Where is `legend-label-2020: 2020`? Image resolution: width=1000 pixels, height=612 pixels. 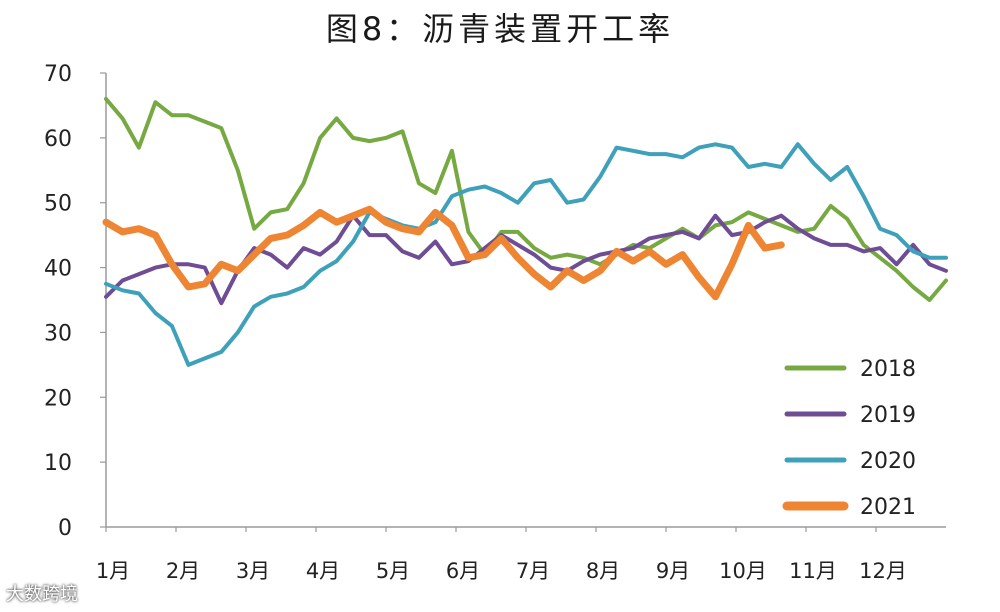
legend-label-2020: 2020 is located at coordinates (888, 461).